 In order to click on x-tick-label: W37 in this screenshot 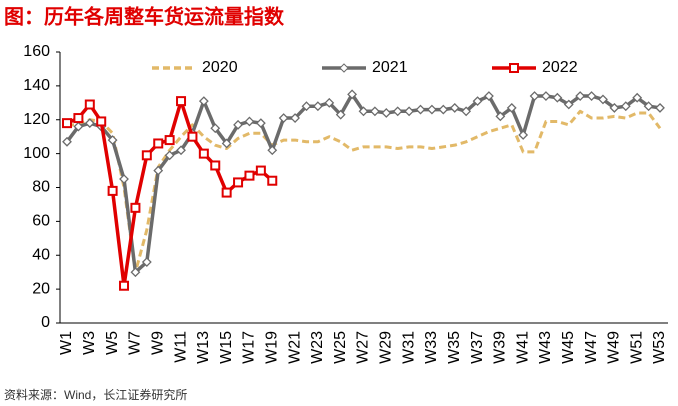, I will do `click(477, 347)`.